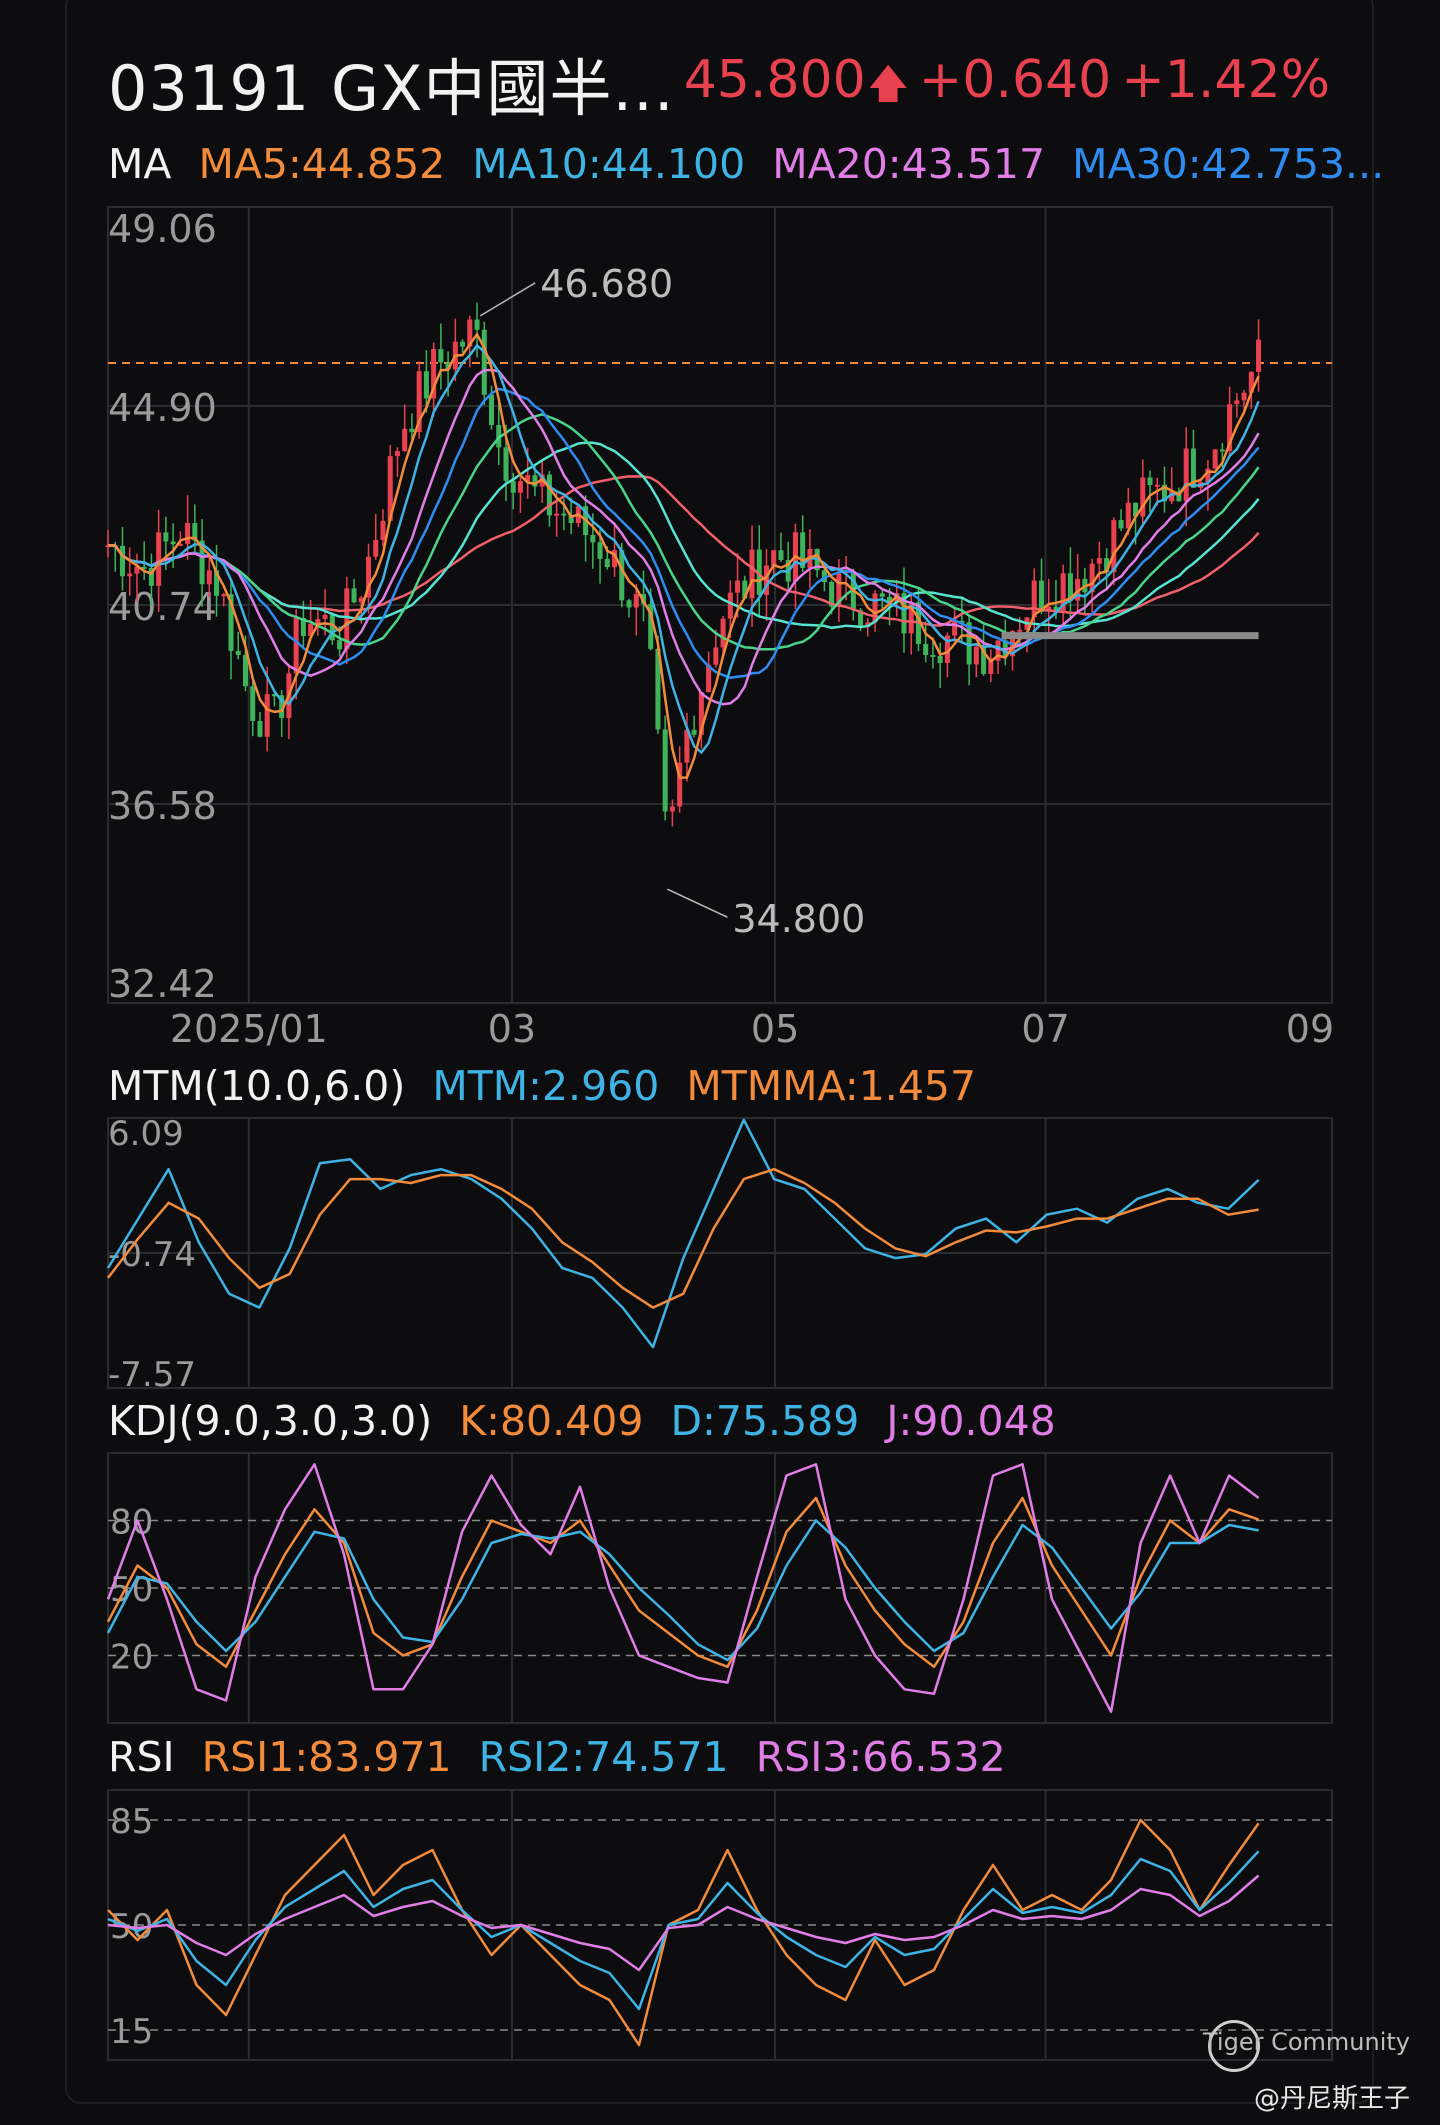  What do you see at coordinates (1331, 2099) in the screenshot?
I see `watermark-user: @丹尼斯王子` at bounding box center [1331, 2099].